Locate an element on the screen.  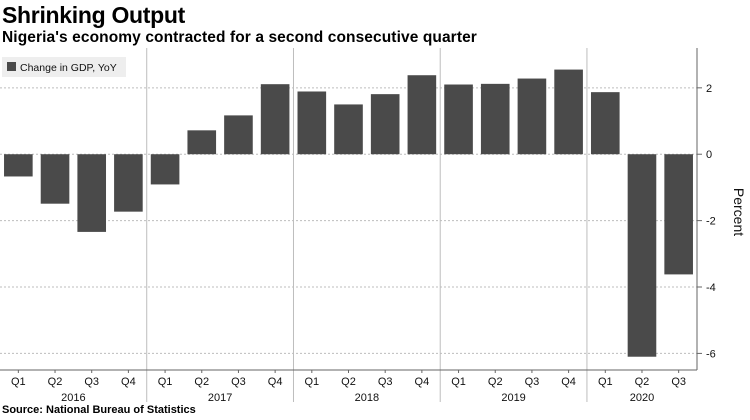
x-year-label: 2020 is located at coordinates (642, 398).